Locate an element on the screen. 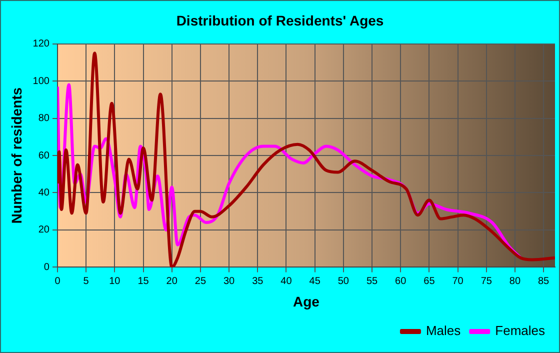 The height and width of the screenshot is (353, 560). y-tick-label: 80 is located at coordinates (44, 118).